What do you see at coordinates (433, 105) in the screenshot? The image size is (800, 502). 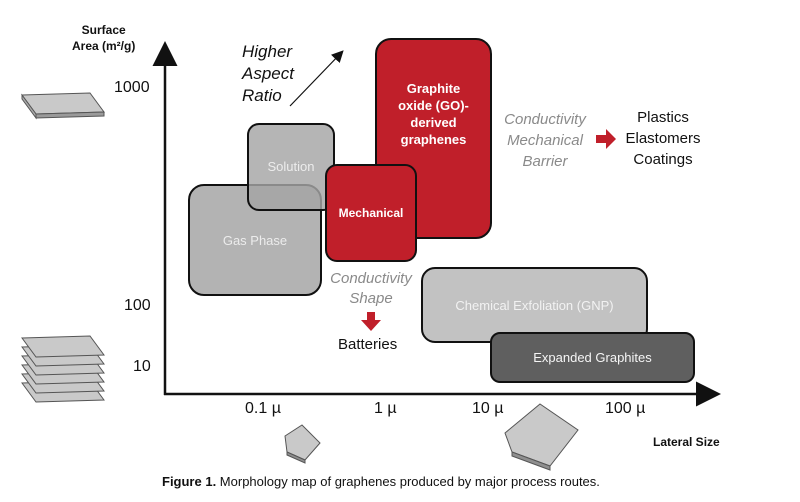 I see `region-go-line2: oxide (GO)-` at bounding box center [433, 105].